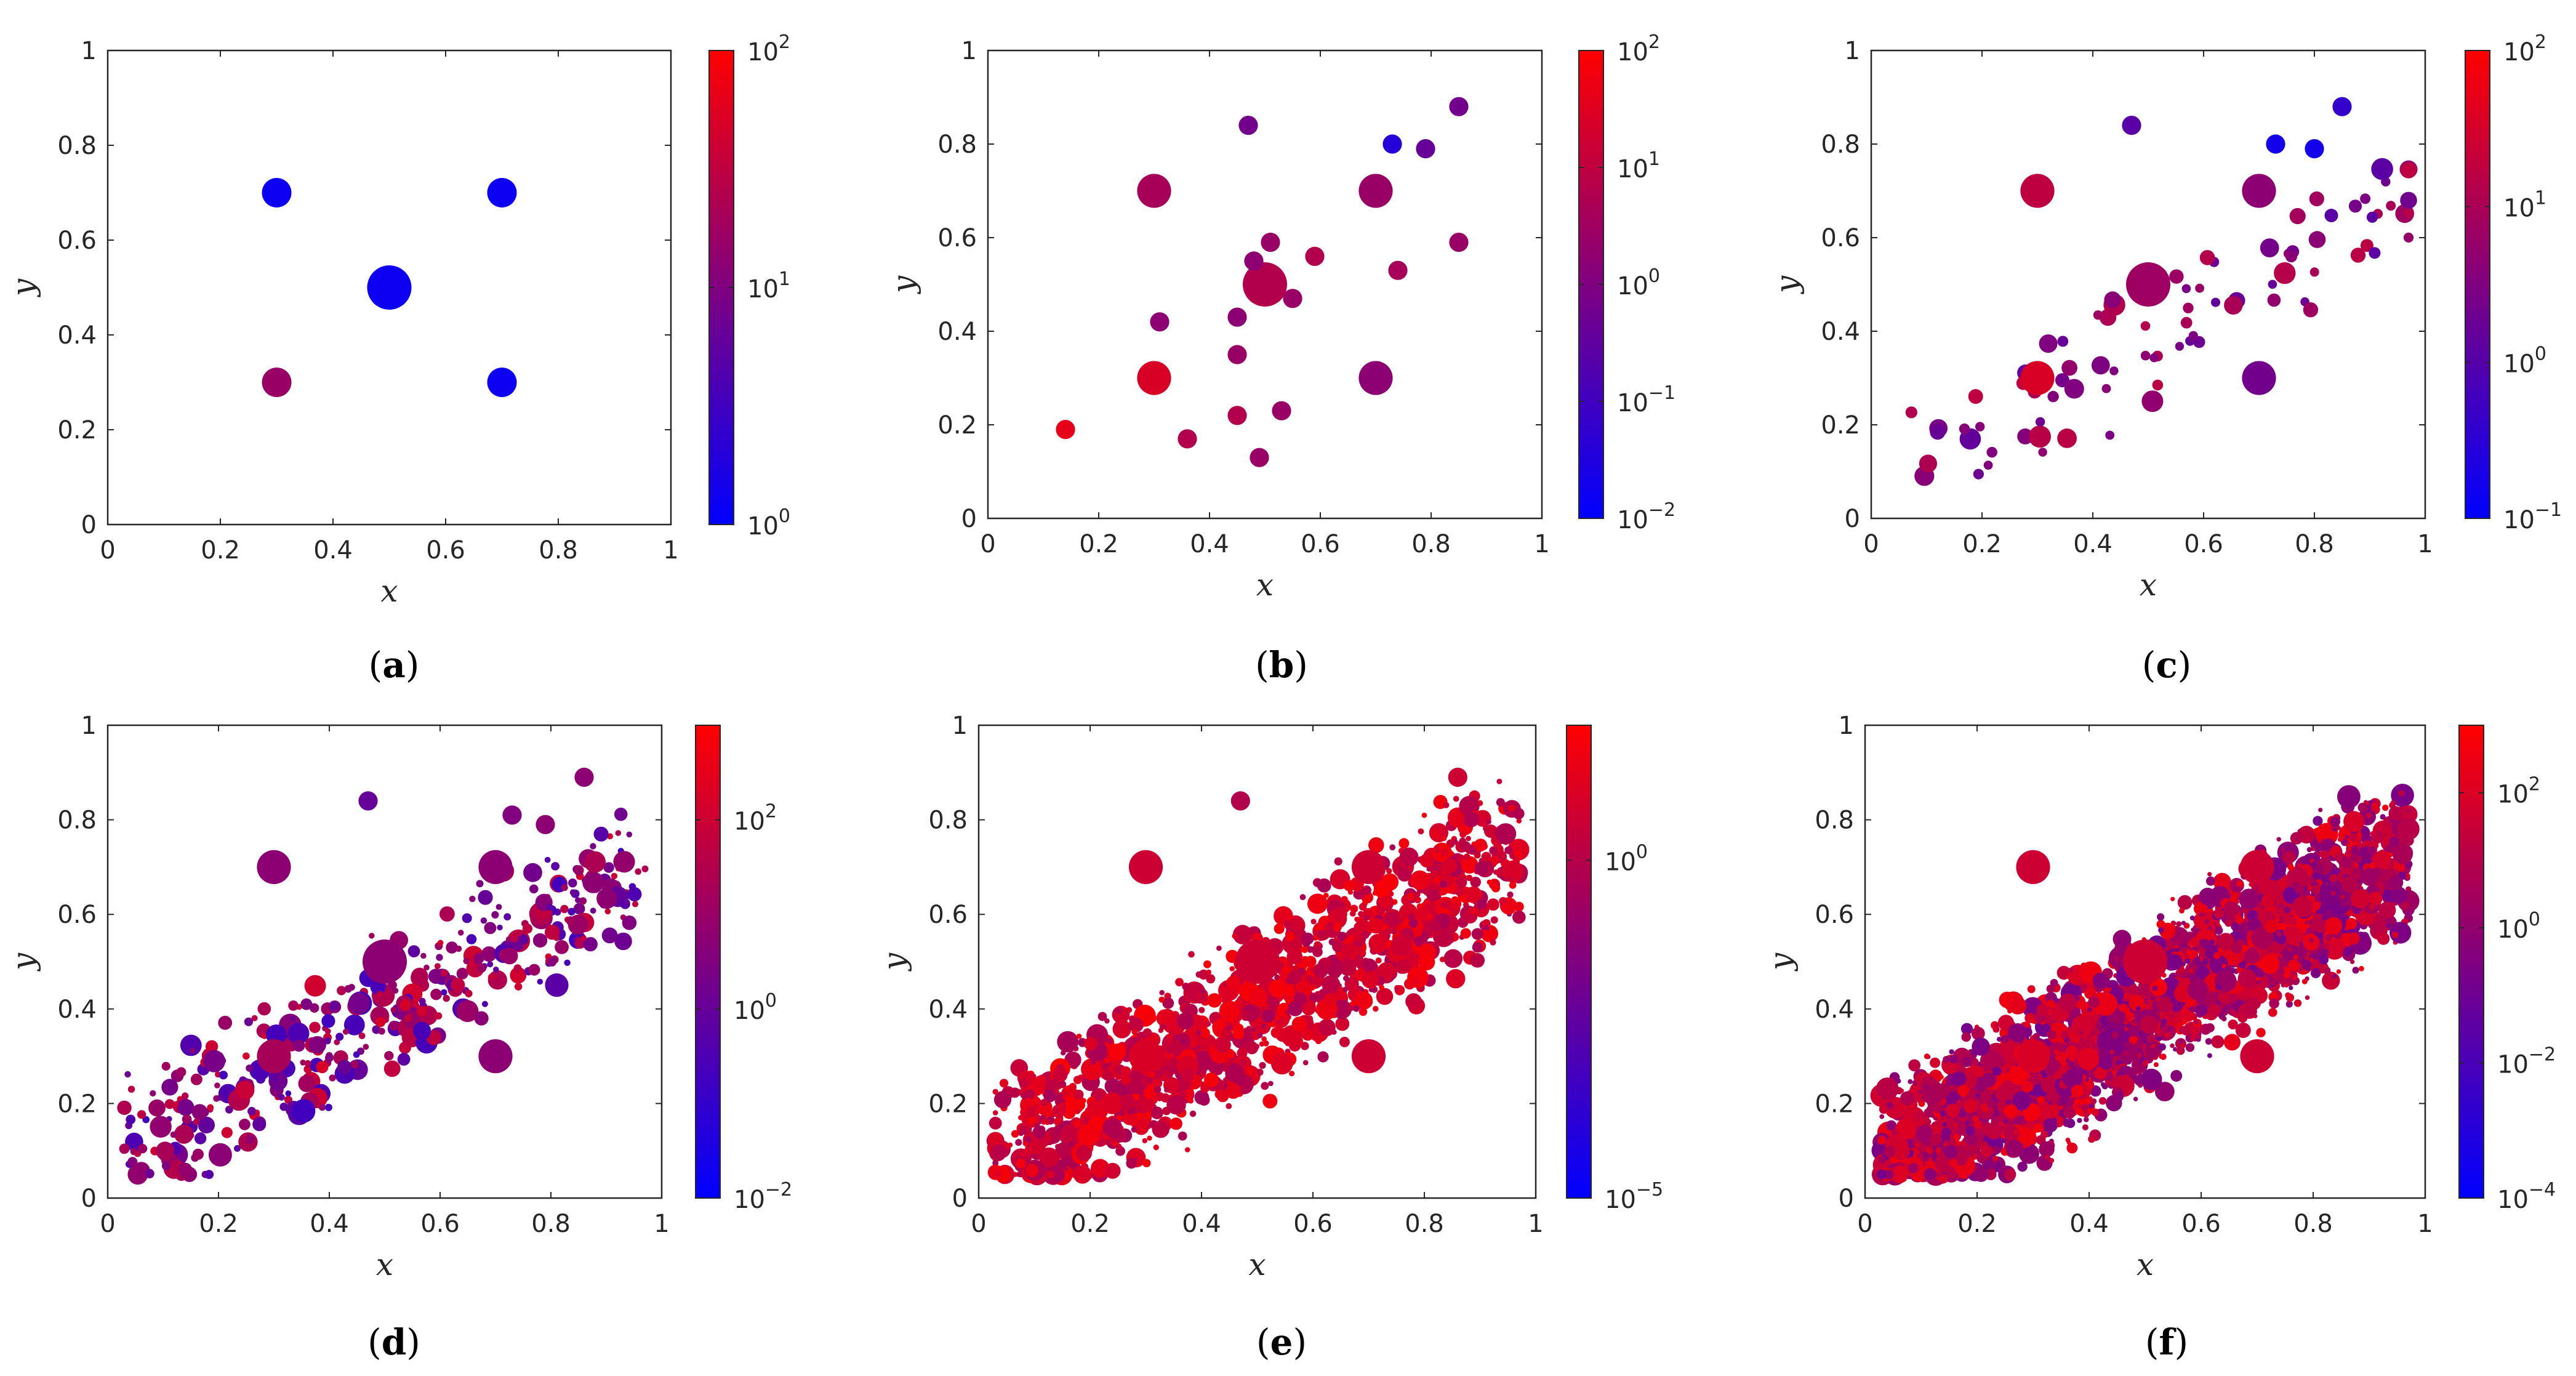 Image resolution: width=2576 pixels, height=1376 pixels. What do you see at coordinates (413, 665) in the screenshot?
I see `panel-label-part: )` at bounding box center [413, 665].